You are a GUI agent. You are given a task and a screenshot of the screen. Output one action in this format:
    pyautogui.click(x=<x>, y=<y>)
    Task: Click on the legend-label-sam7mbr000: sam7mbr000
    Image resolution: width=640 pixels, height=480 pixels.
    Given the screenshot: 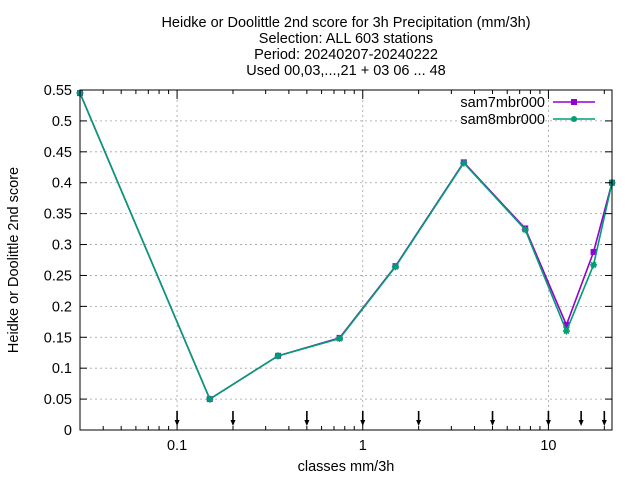 What is the action you would take?
    pyautogui.click(x=502, y=103)
    